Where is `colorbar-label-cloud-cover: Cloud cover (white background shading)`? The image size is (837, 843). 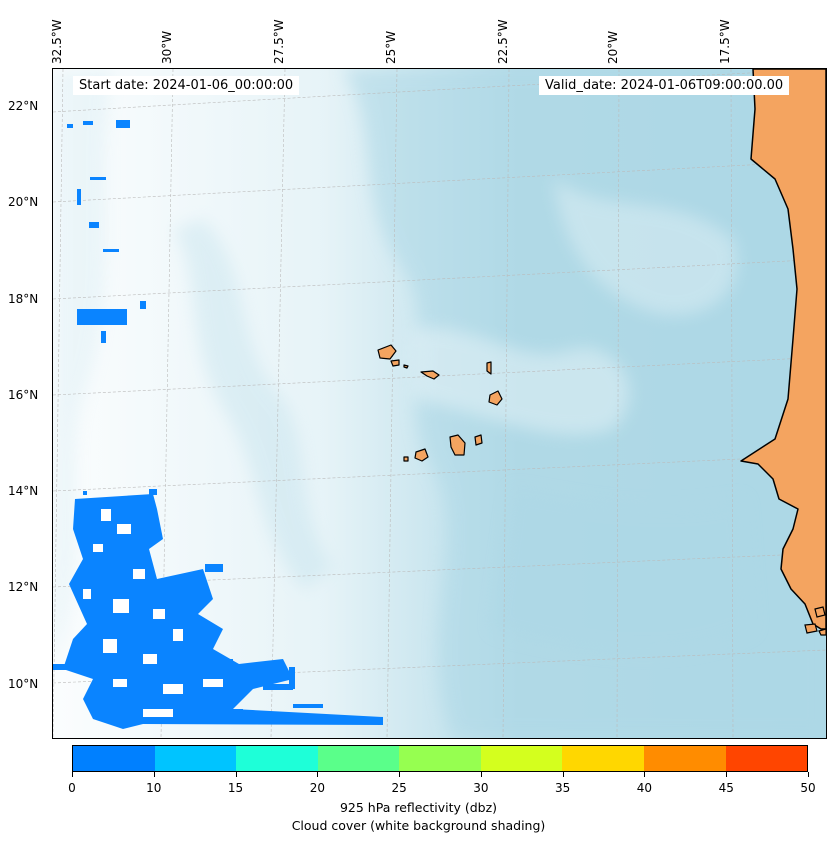 colorbar-label-cloud-cover: Cloud cover (white background shading) is located at coordinates (418, 825).